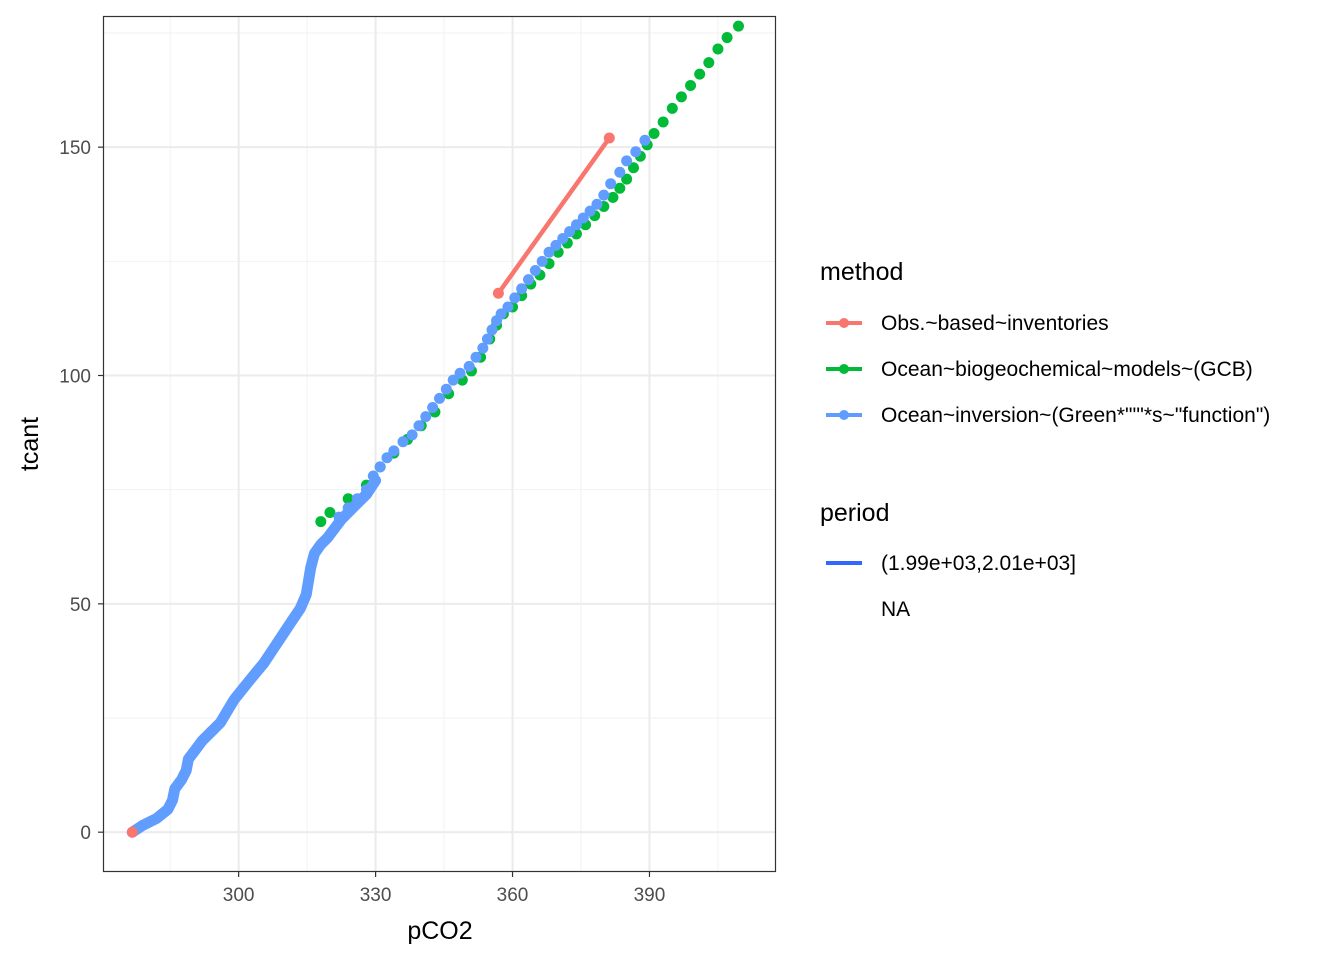 This screenshot has width=1344, height=960. Describe the element at coordinates (895, 609) in the screenshot. I see `legend-label-period-na: NA` at that location.